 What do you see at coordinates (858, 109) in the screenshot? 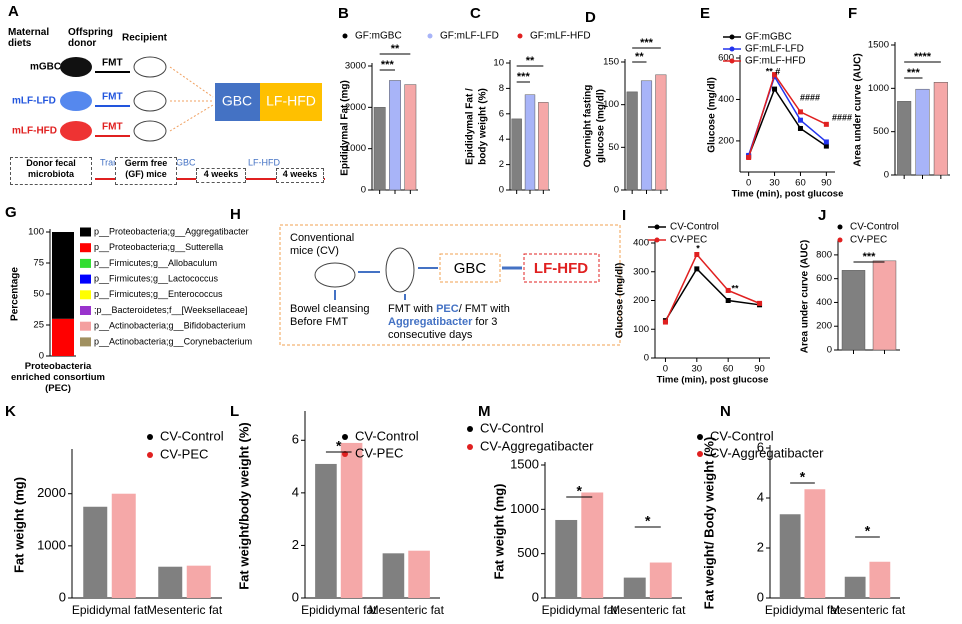
I see `y-axis-label: Area under curve (AUC)` at bounding box center [858, 109].